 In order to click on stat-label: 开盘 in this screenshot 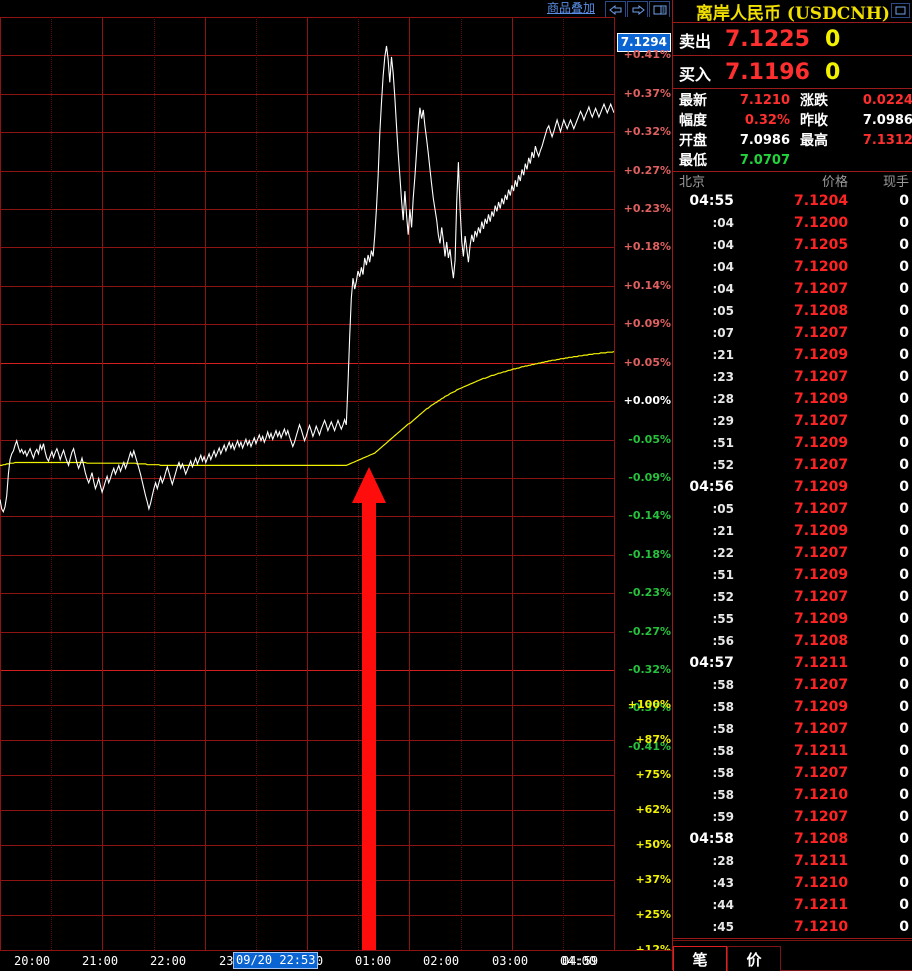, I will do `click(693, 141)`.